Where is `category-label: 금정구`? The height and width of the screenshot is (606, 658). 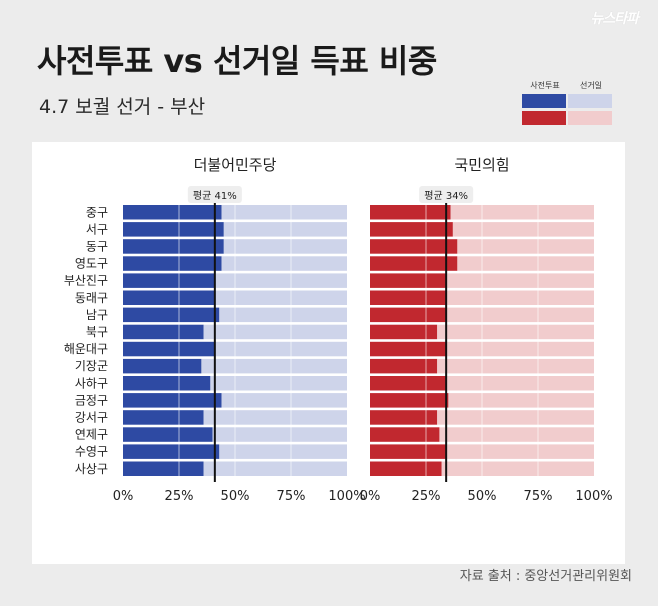 category-label: 금정구 is located at coordinates (91, 400).